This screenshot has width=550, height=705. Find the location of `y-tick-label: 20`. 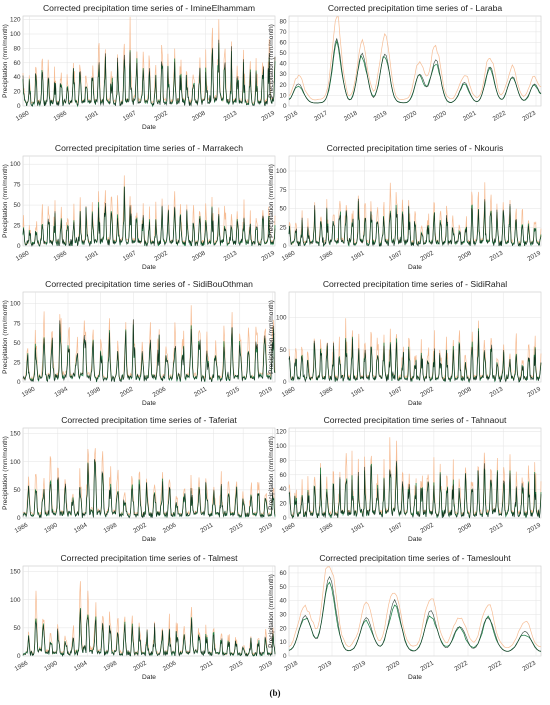

y-tick-label: 20 is located at coordinates (283, 628).